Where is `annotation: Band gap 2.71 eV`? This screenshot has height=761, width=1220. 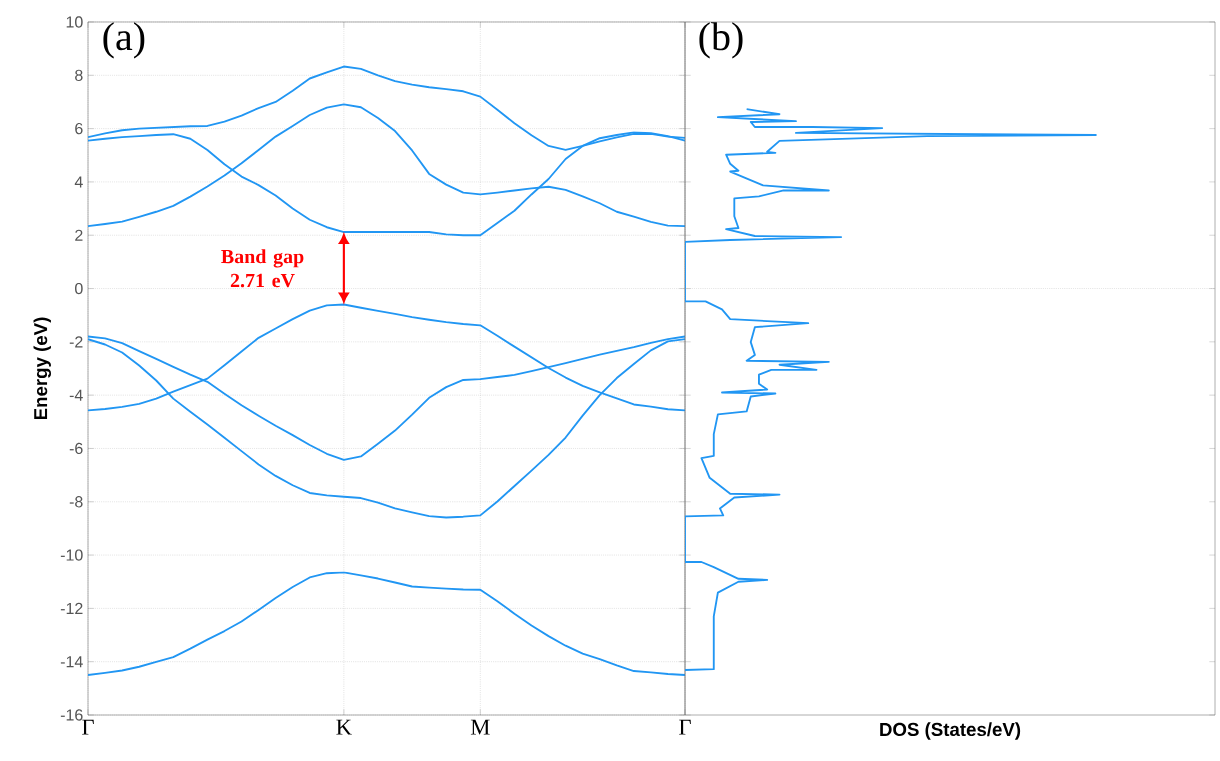
annotation: Band gap 2.71 eV is located at coordinates (262, 268).